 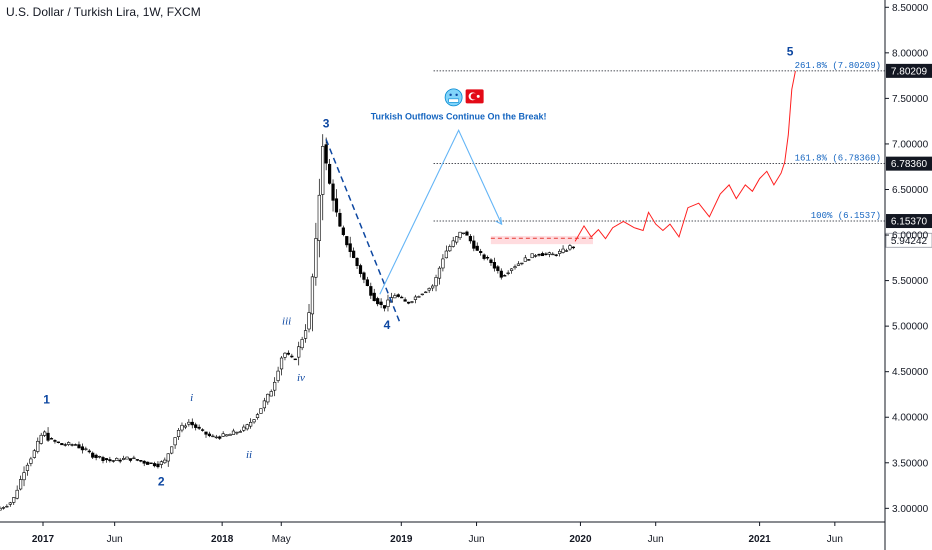 What do you see at coordinates (580, 539) in the screenshot?
I see `x-tick-label: 2020` at bounding box center [580, 539].